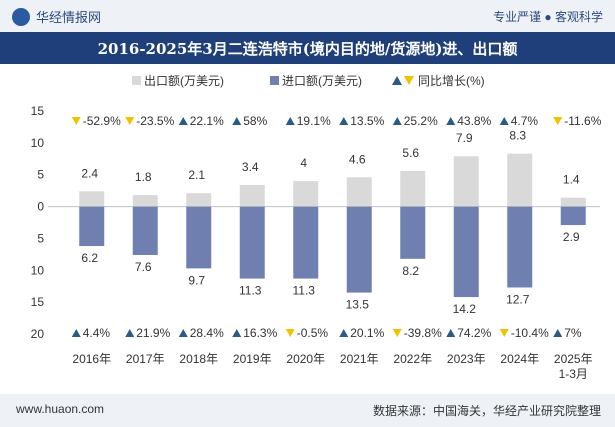 The width and height of the screenshot is (615, 427). I want to click on import-growth-label: -10.4%, so click(530, 333).